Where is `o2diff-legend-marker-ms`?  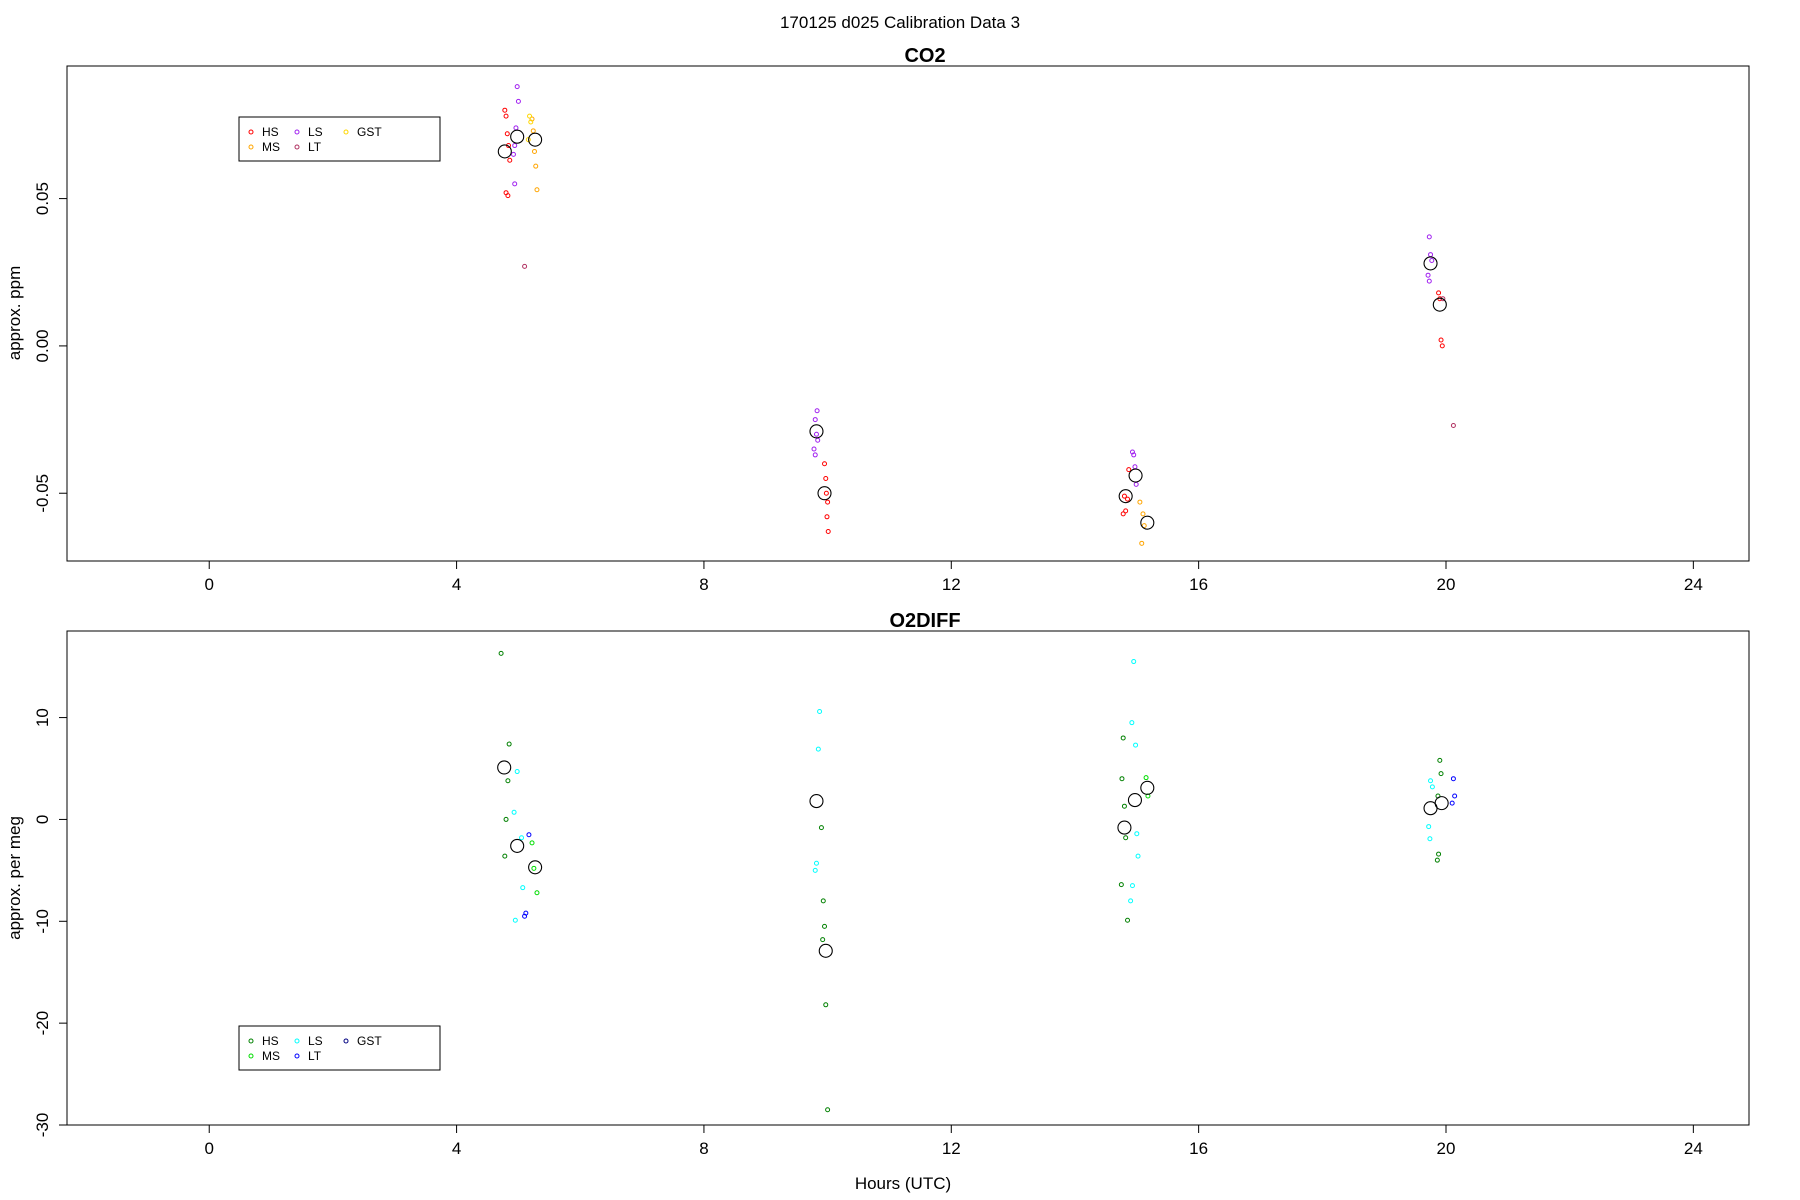
o2diff-legend-marker-ms is located at coordinates (251, 1056).